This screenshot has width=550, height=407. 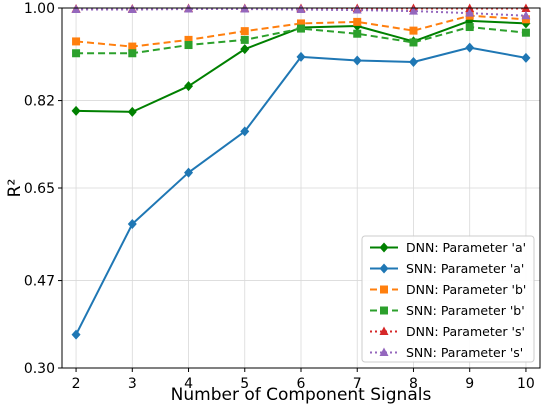 I want to click on legend-label: DNN: Parameter 'b', so click(x=466, y=289).